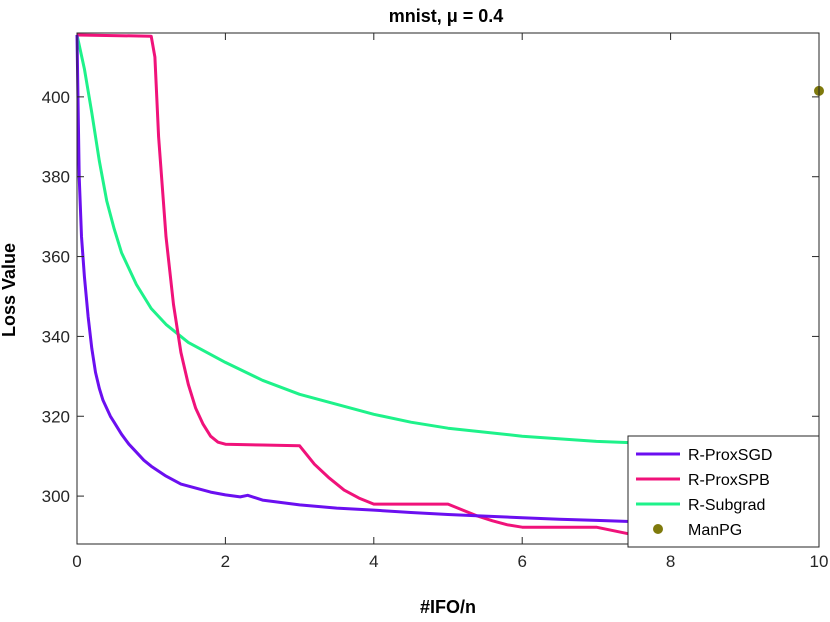 The height and width of the screenshot is (622, 830). Describe the element at coordinates (448, 607) in the screenshot. I see `x-axis-label: #IFO/n` at that location.